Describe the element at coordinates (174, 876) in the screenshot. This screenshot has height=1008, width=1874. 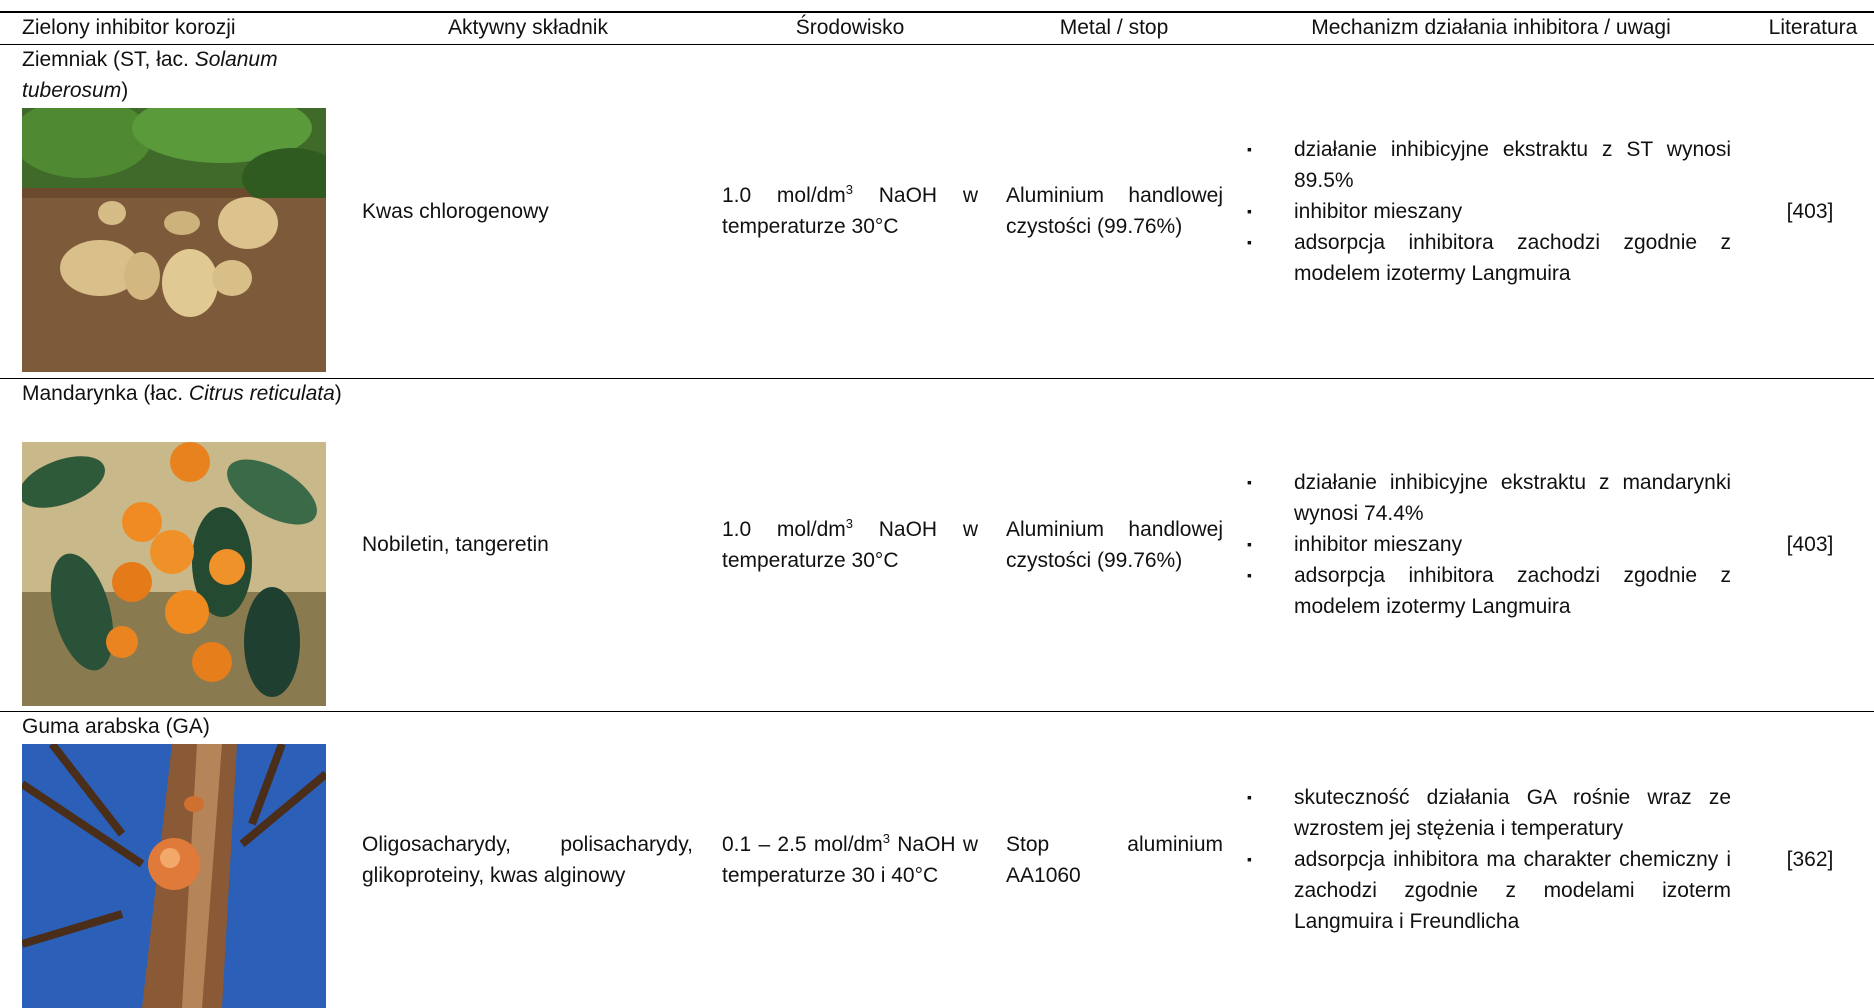
I see `gum-arabic-photo` at that location.